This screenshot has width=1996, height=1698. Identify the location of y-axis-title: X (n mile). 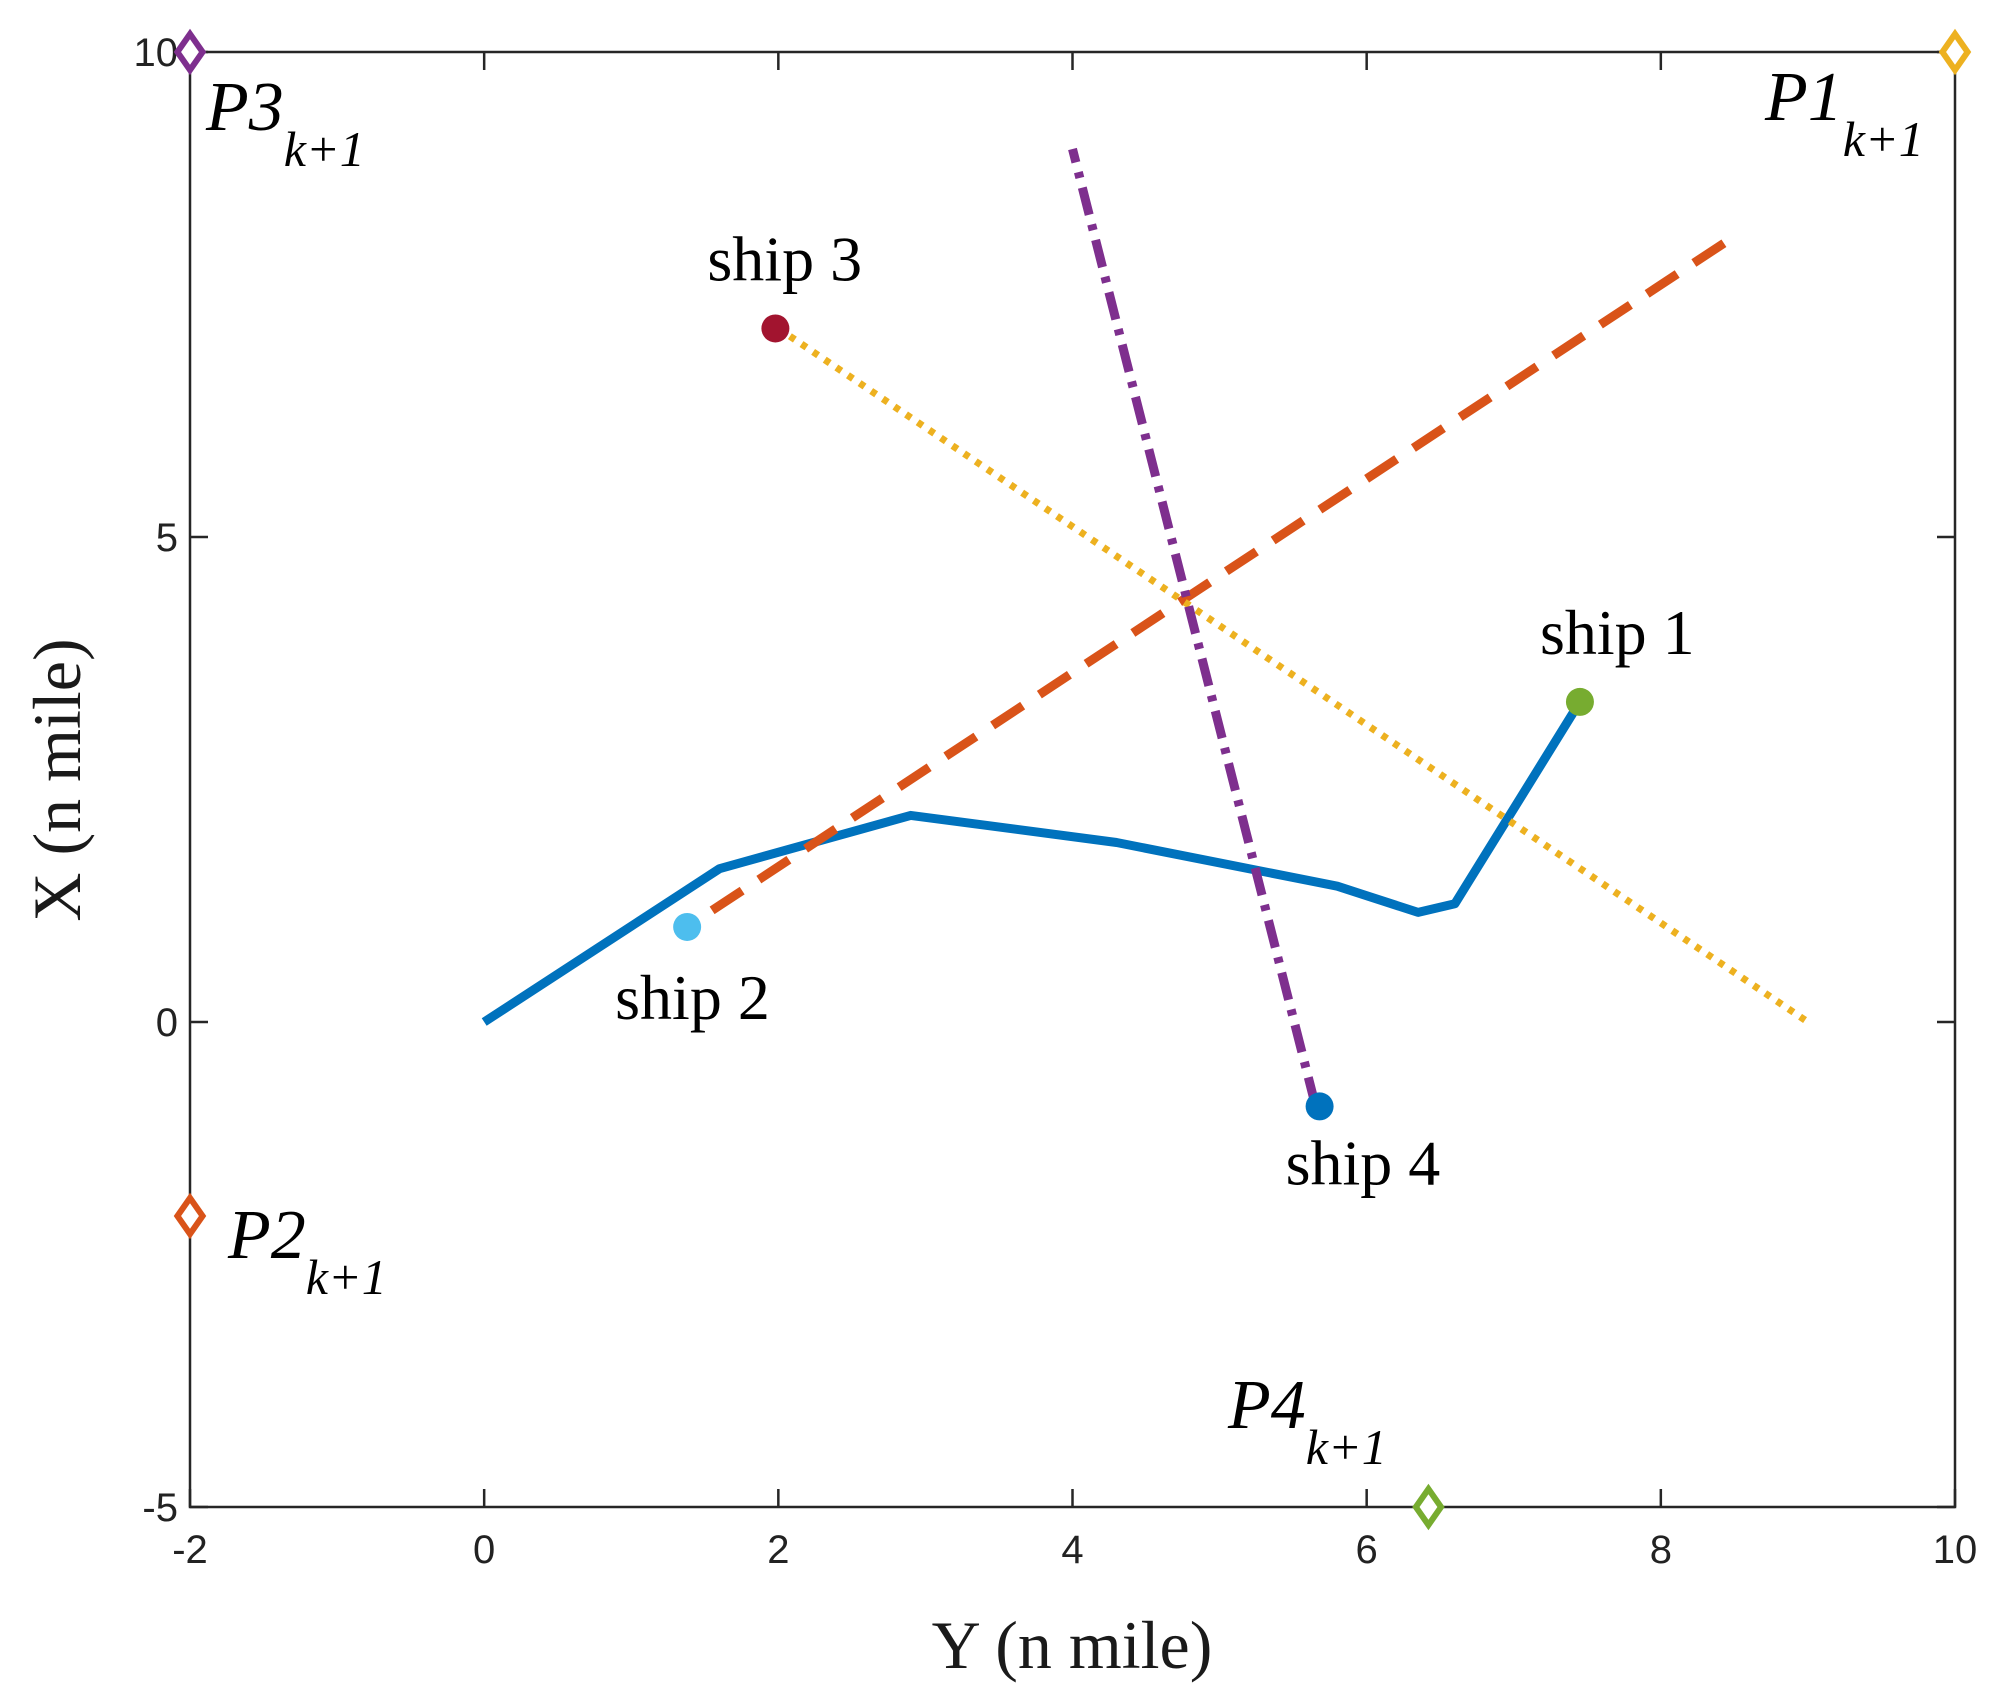
(57, 779).